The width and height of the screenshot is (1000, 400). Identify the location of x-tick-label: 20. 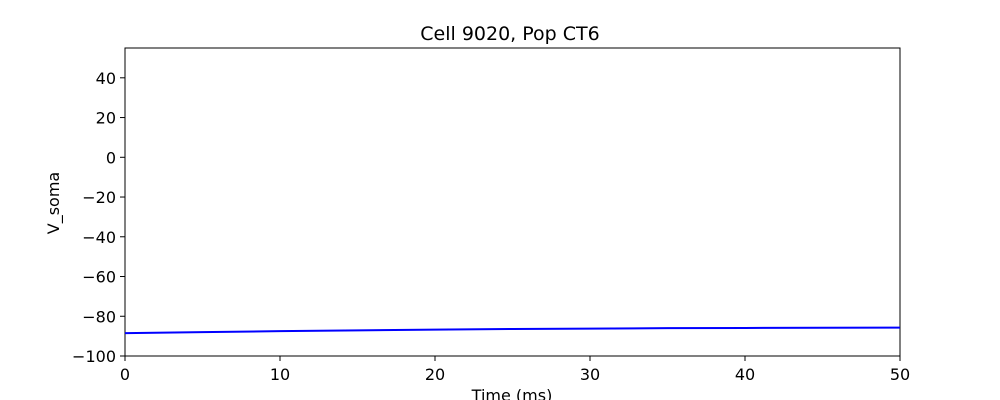
(435, 374).